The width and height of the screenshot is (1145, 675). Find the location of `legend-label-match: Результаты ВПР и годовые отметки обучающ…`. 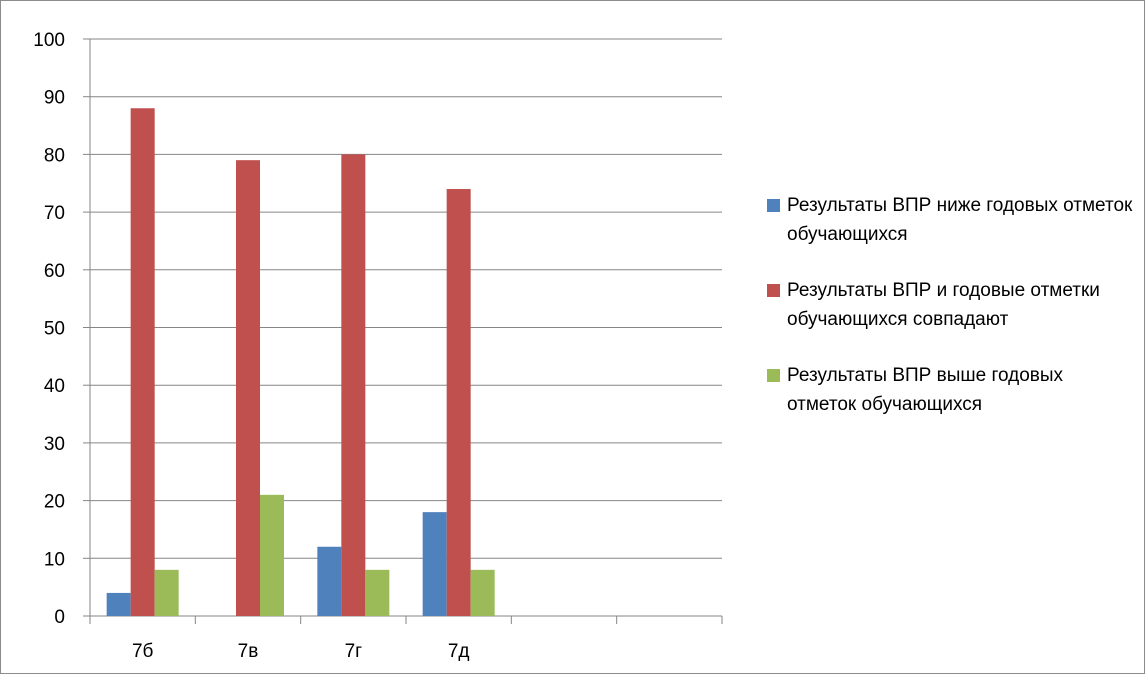

legend-label-match: Результаты ВПР и годовые отметки обучающ… is located at coordinates (943, 305).